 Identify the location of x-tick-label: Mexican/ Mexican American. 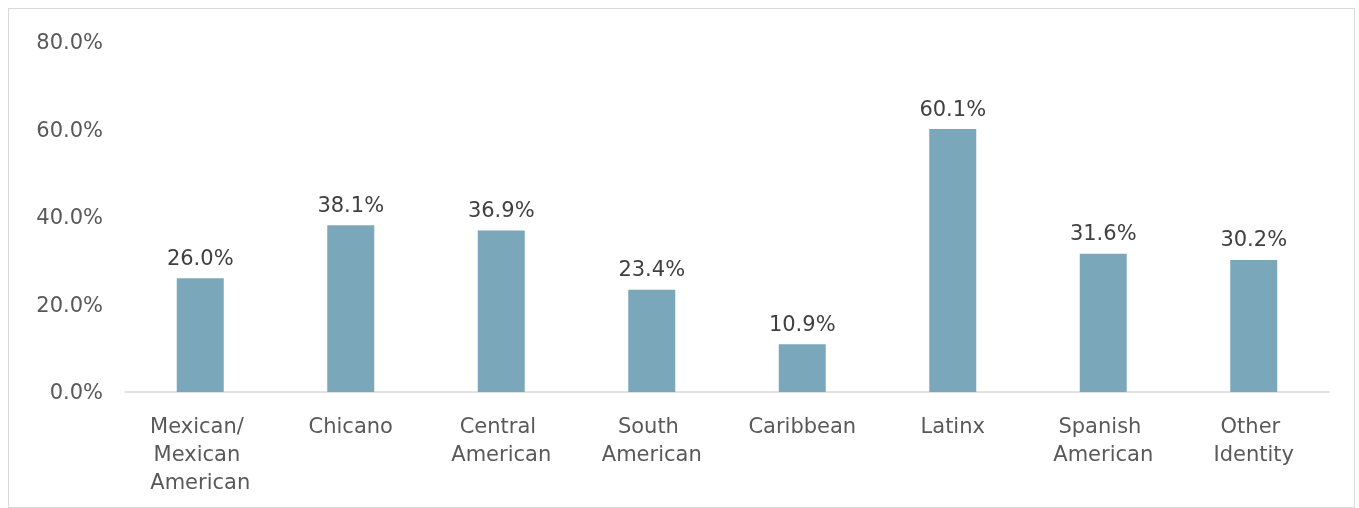
(200, 454).